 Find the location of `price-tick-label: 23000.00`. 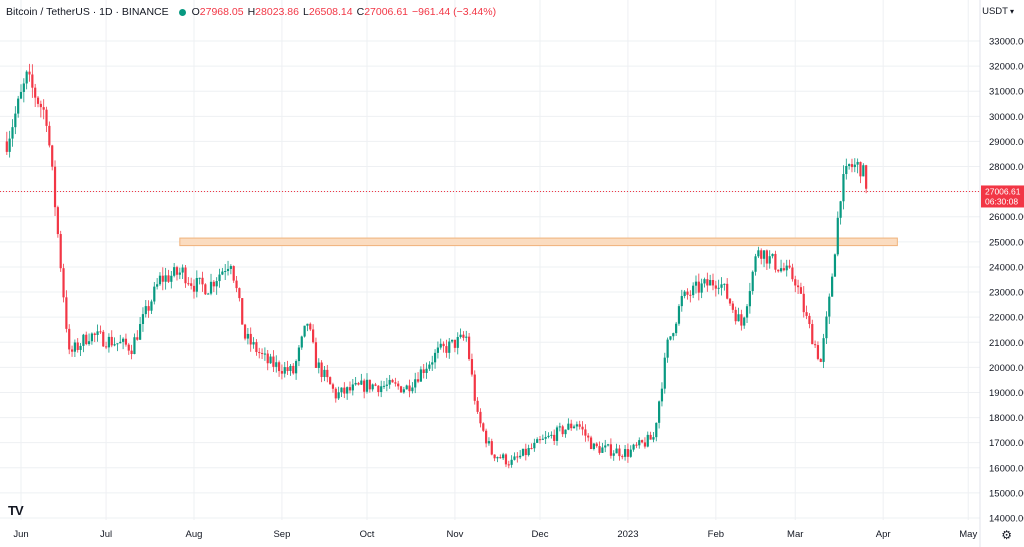

price-tick-label: 23000.00 is located at coordinates (1006, 293).